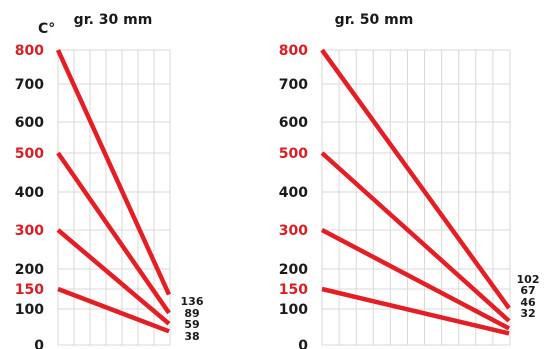  I want to click on end-value-label: 136, so click(192, 301).